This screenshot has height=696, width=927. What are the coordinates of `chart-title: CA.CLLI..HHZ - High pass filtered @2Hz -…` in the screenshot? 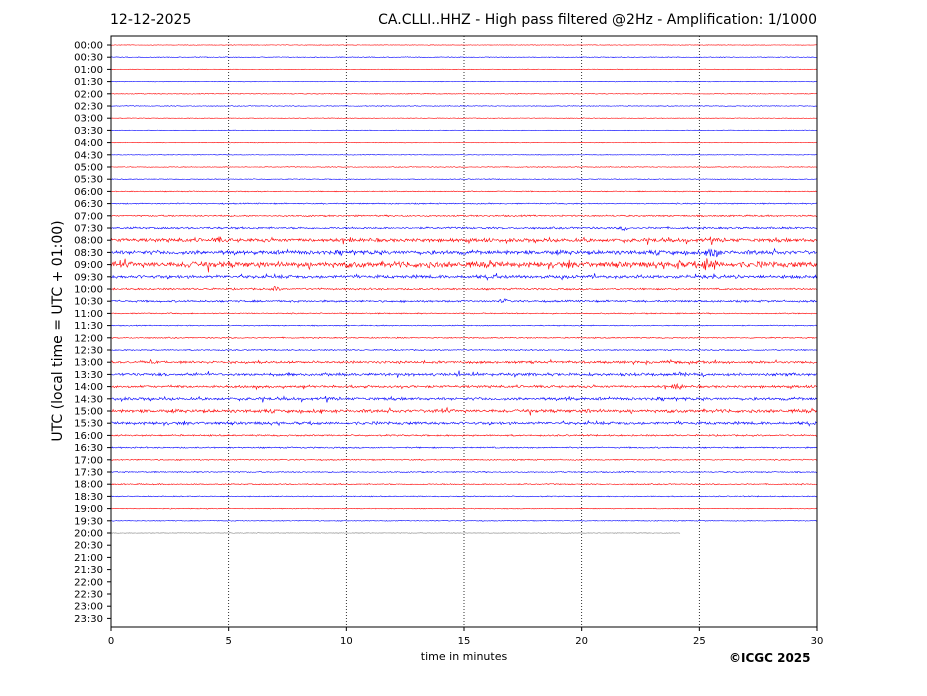 It's located at (597, 20).